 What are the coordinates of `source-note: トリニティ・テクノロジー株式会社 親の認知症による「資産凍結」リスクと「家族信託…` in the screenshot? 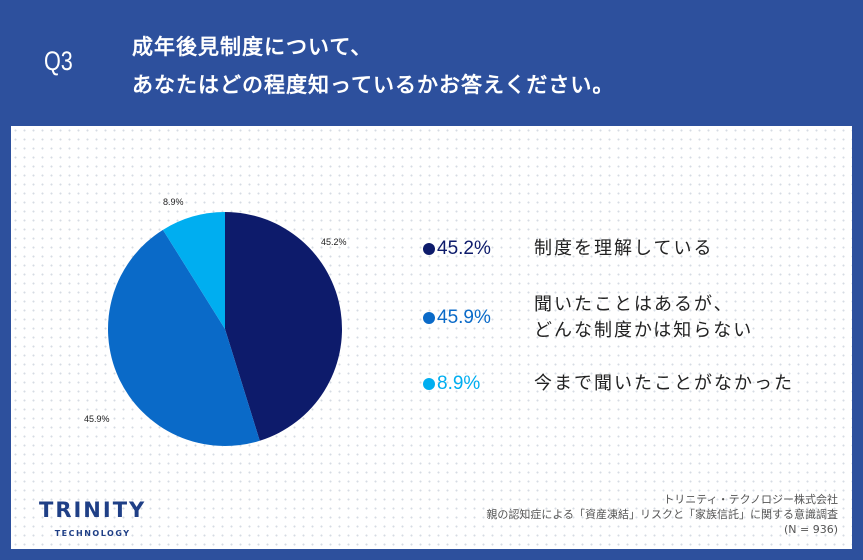 It's located at (662, 514).